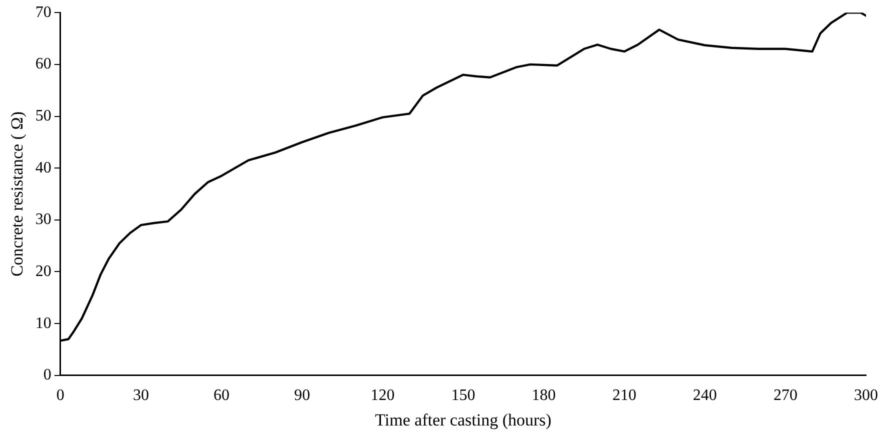  Describe the element at coordinates (222, 395) in the screenshot. I see `x-tick-label: 60` at that location.